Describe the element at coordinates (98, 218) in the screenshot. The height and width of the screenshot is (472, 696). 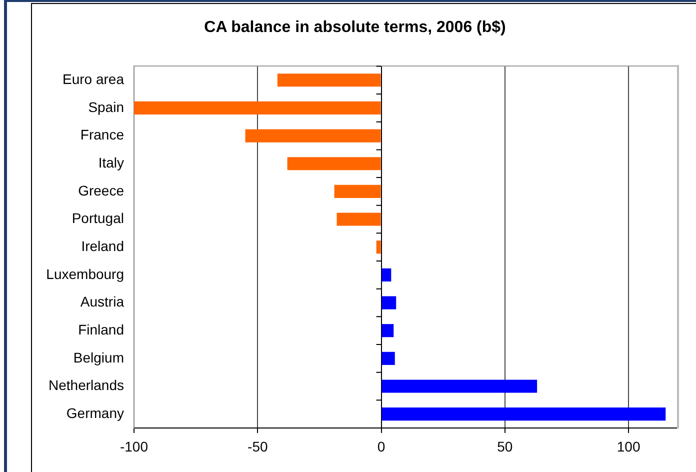
I see `y-tick-label: Portugal` at that location.